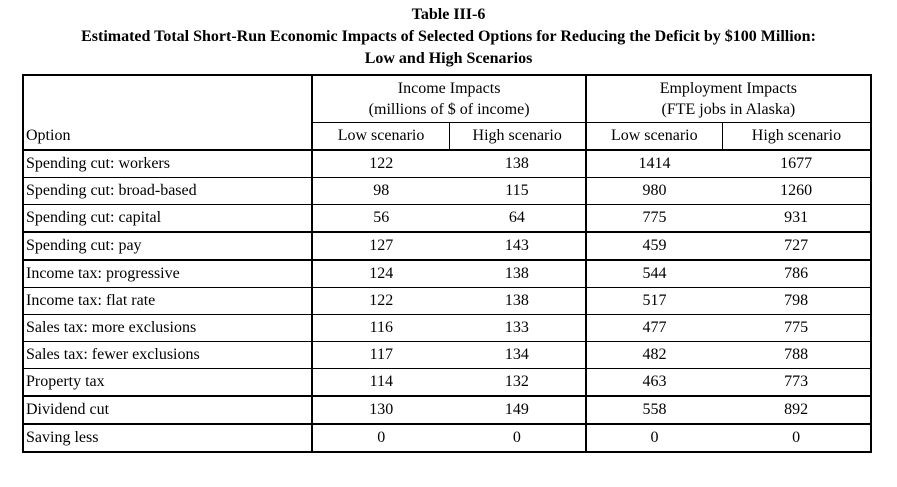 The height and width of the screenshot is (487, 897). What do you see at coordinates (796, 245) in the screenshot?
I see `employment-high-cell: 727` at bounding box center [796, 245].